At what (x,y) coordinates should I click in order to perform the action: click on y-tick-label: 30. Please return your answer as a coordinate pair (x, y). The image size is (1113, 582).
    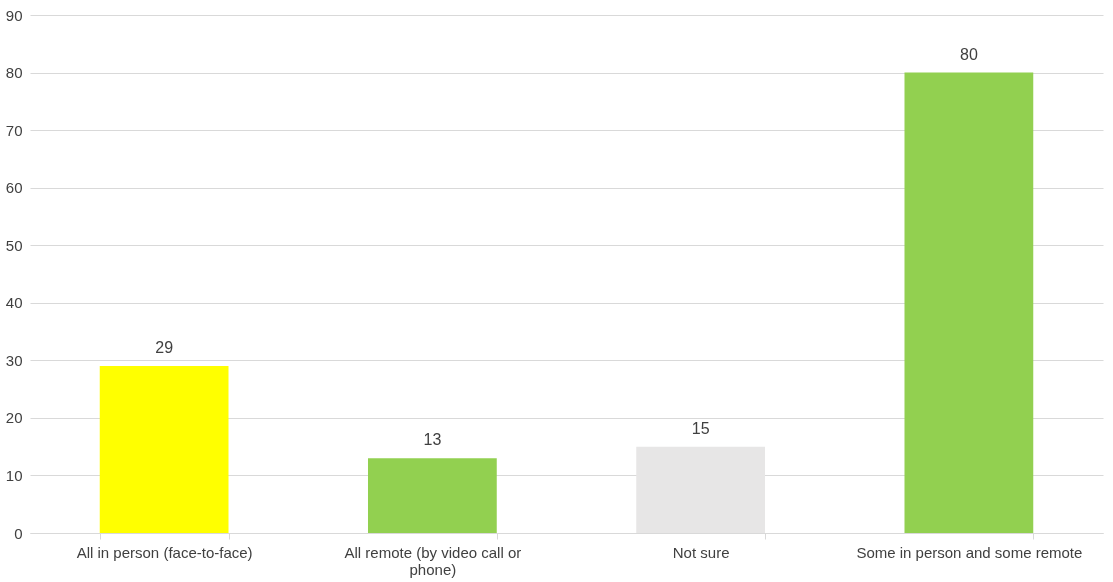
    Looking at the image, I should click on (14, 360).